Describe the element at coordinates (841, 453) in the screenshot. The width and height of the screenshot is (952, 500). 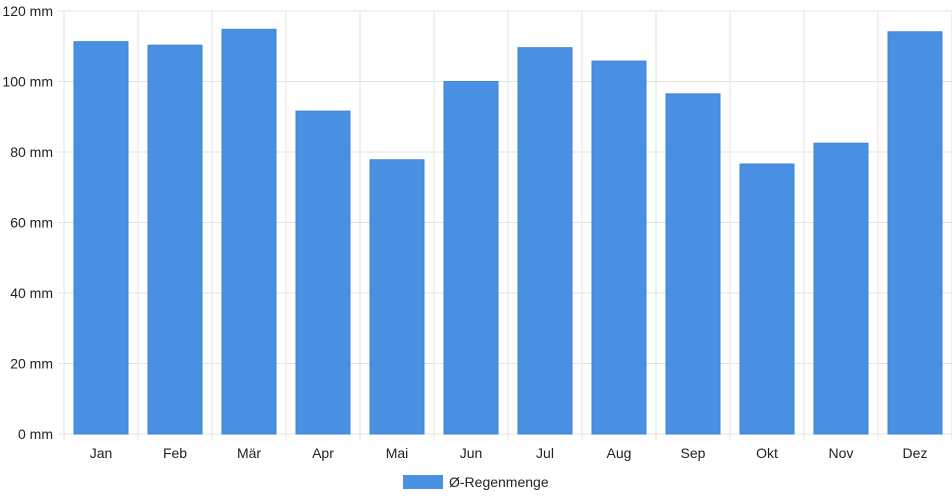
I see `x-tick-label: Nov` at that location.